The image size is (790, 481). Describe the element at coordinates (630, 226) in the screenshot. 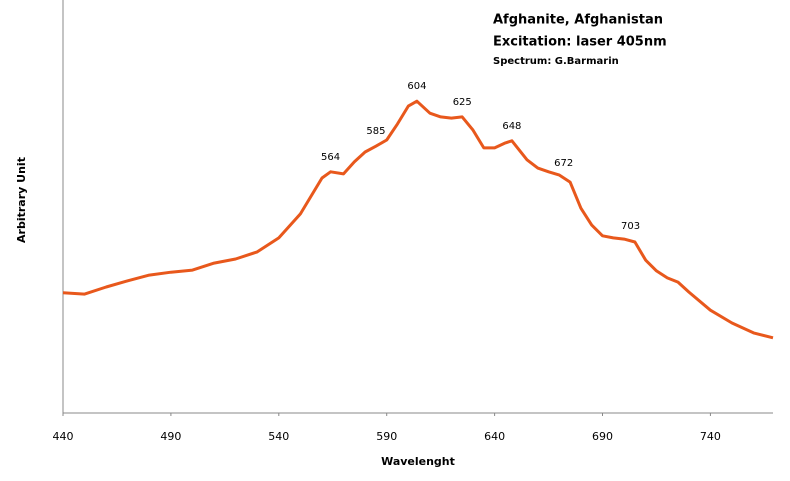

I see `peak-label: 703` at that location.